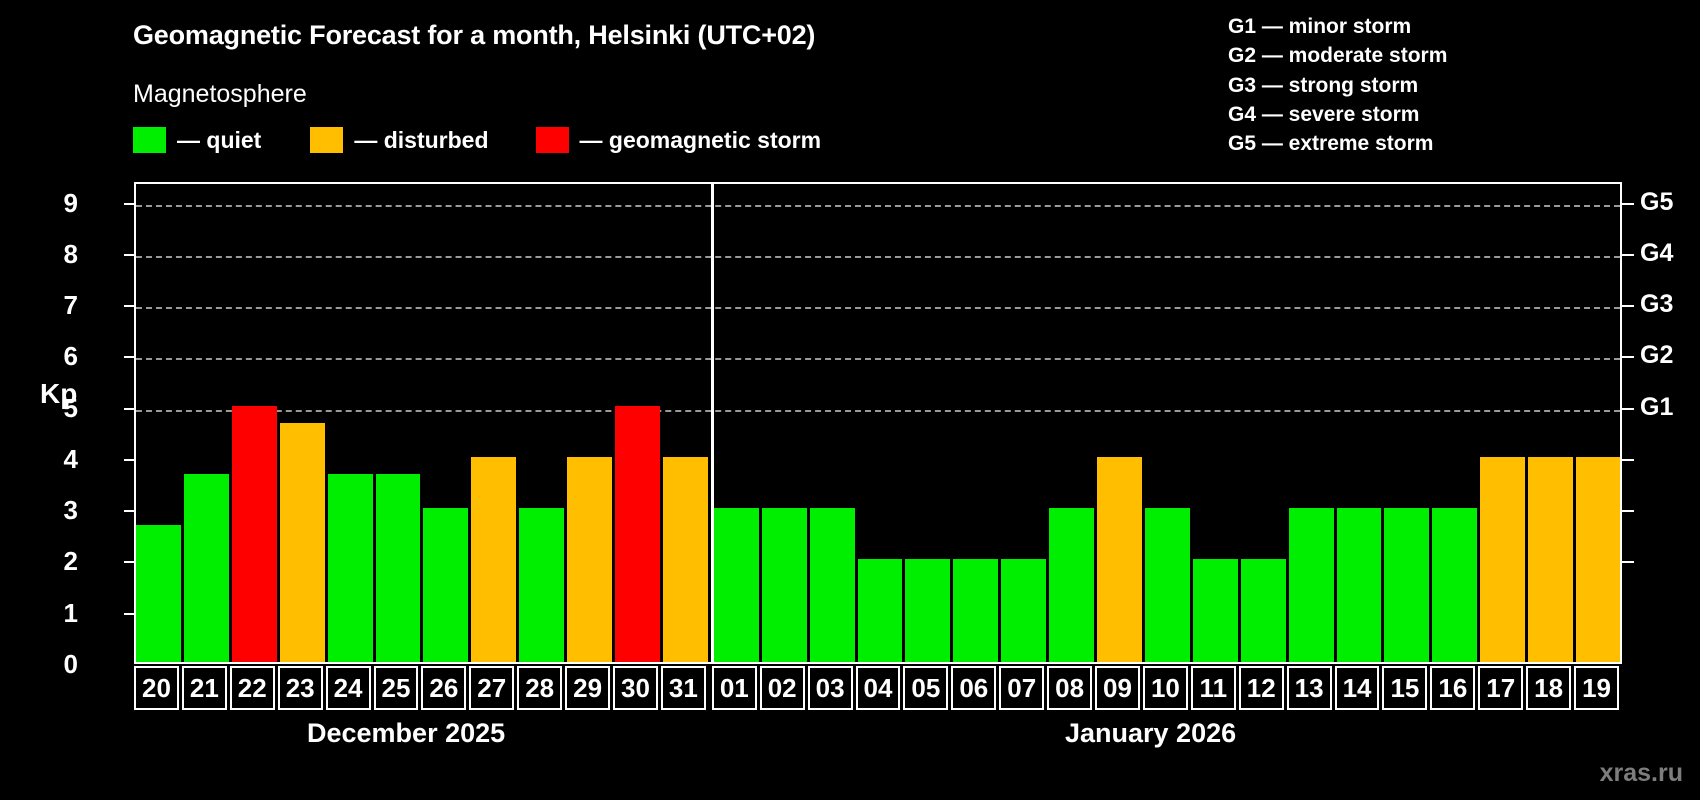 This screenshot has height=800, width=1700. I want to click on day-label-22: 22, so click(252, 688).